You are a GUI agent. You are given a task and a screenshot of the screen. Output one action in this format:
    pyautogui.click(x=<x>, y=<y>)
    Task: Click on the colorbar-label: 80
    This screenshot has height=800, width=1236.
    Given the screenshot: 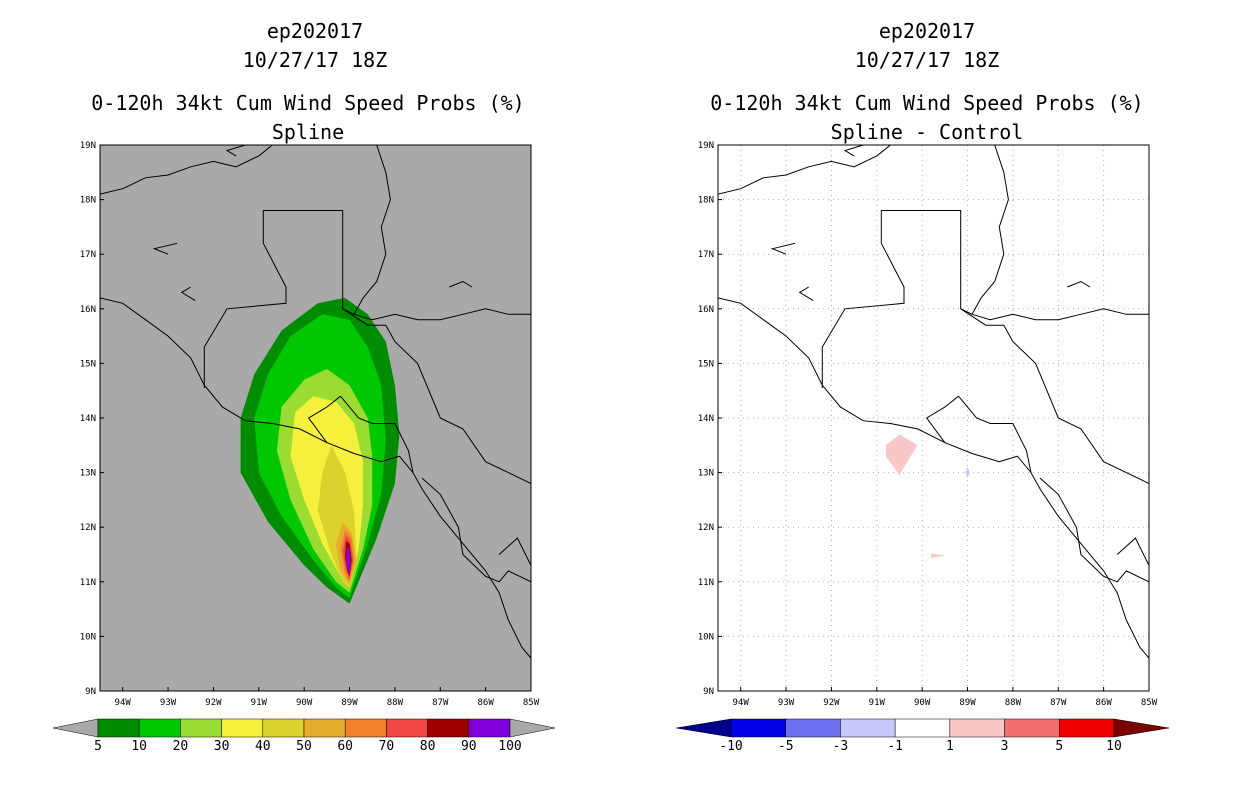 What is the action you would take?
    pyautogui.click(x=428, y=746)
    